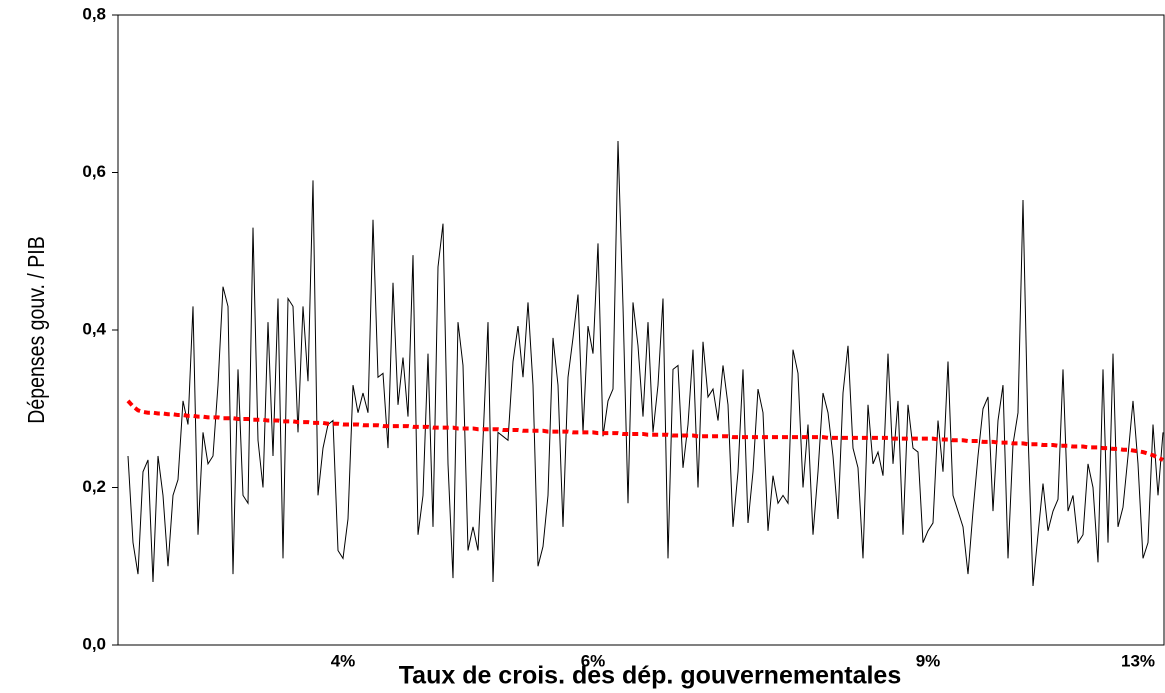 This screenshot has width=1165, height=693. What do you see at coordinates (650, 676) in the screenshot?
I see `x-axis-label: Taux de crois. des dép. gouvernementales` at bounding box center [650, 676].